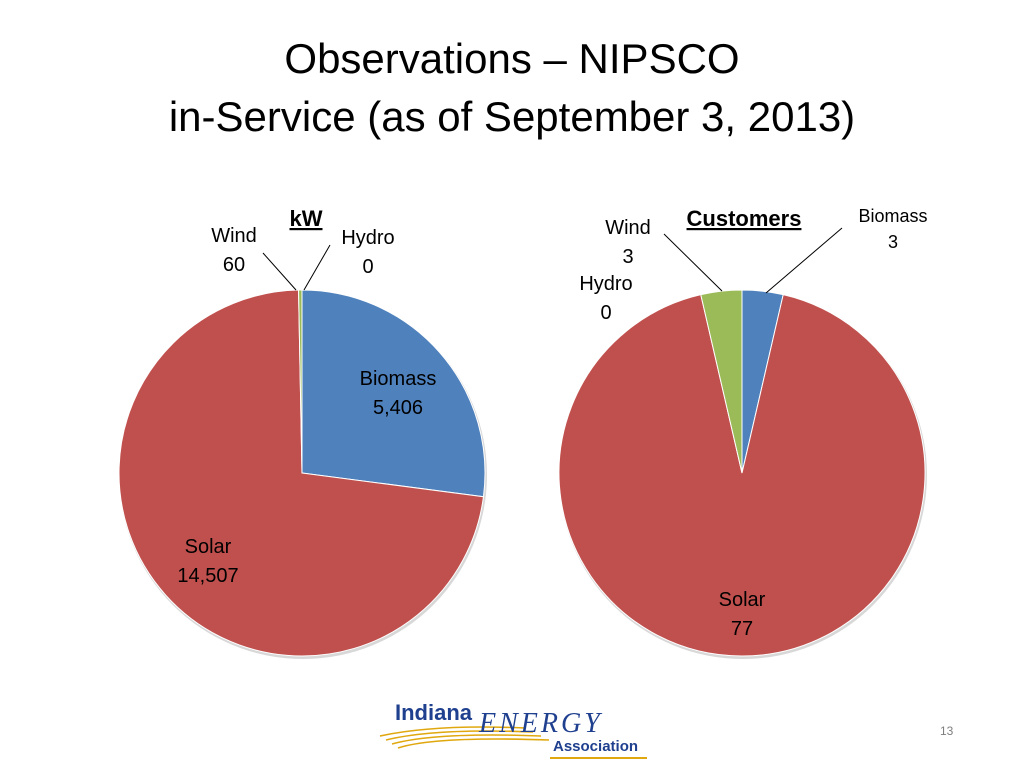  I want to click on page-number: 13, so click(947, 731).